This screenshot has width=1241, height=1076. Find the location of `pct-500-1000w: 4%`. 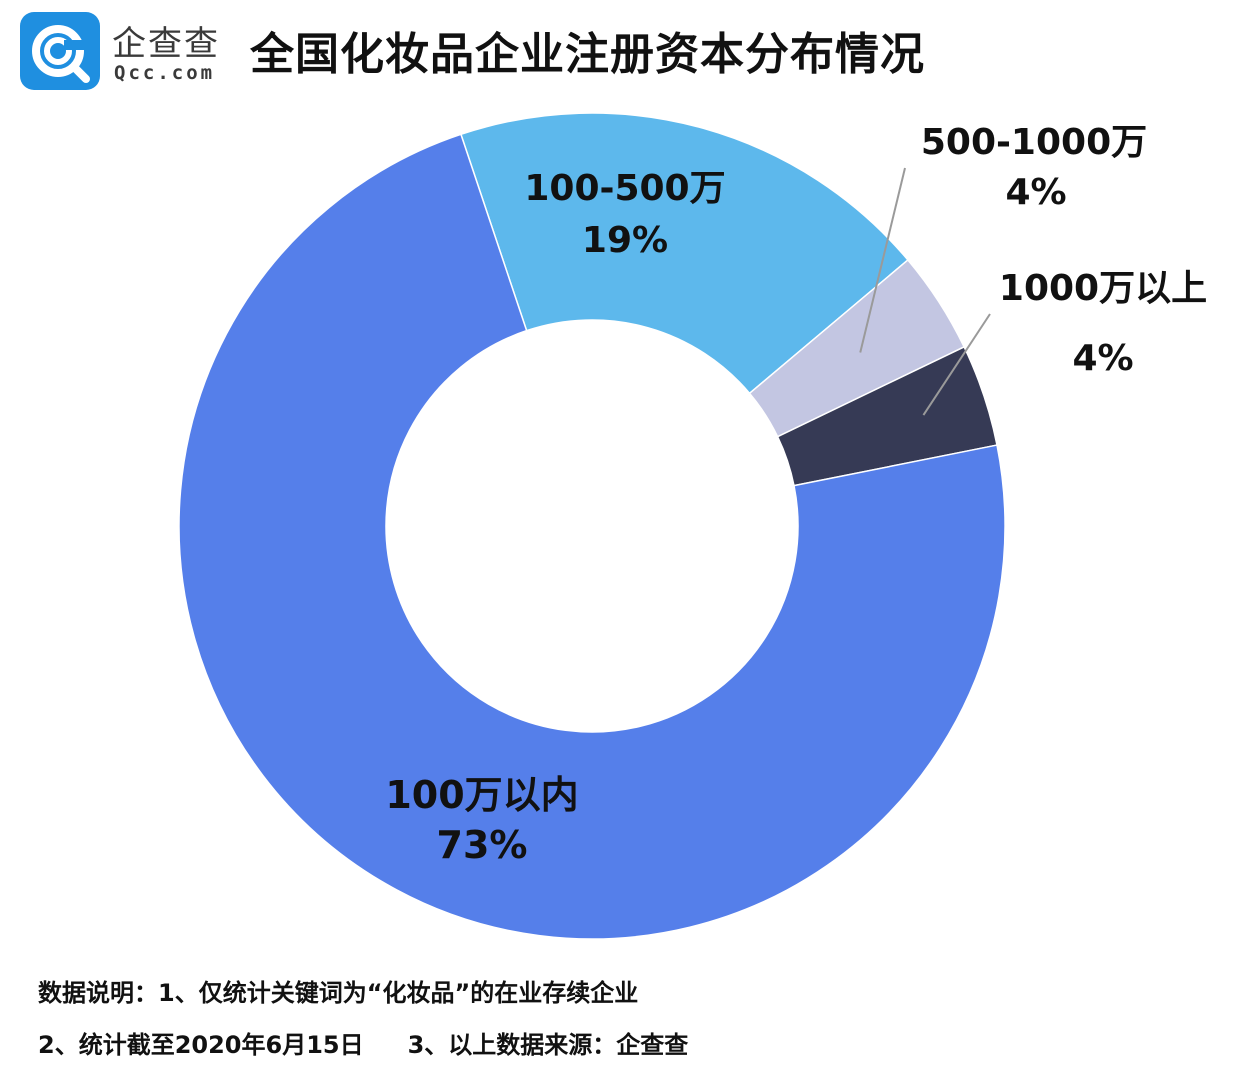

pct-500-1000w: 4% is located at coordinates (1035, 192).